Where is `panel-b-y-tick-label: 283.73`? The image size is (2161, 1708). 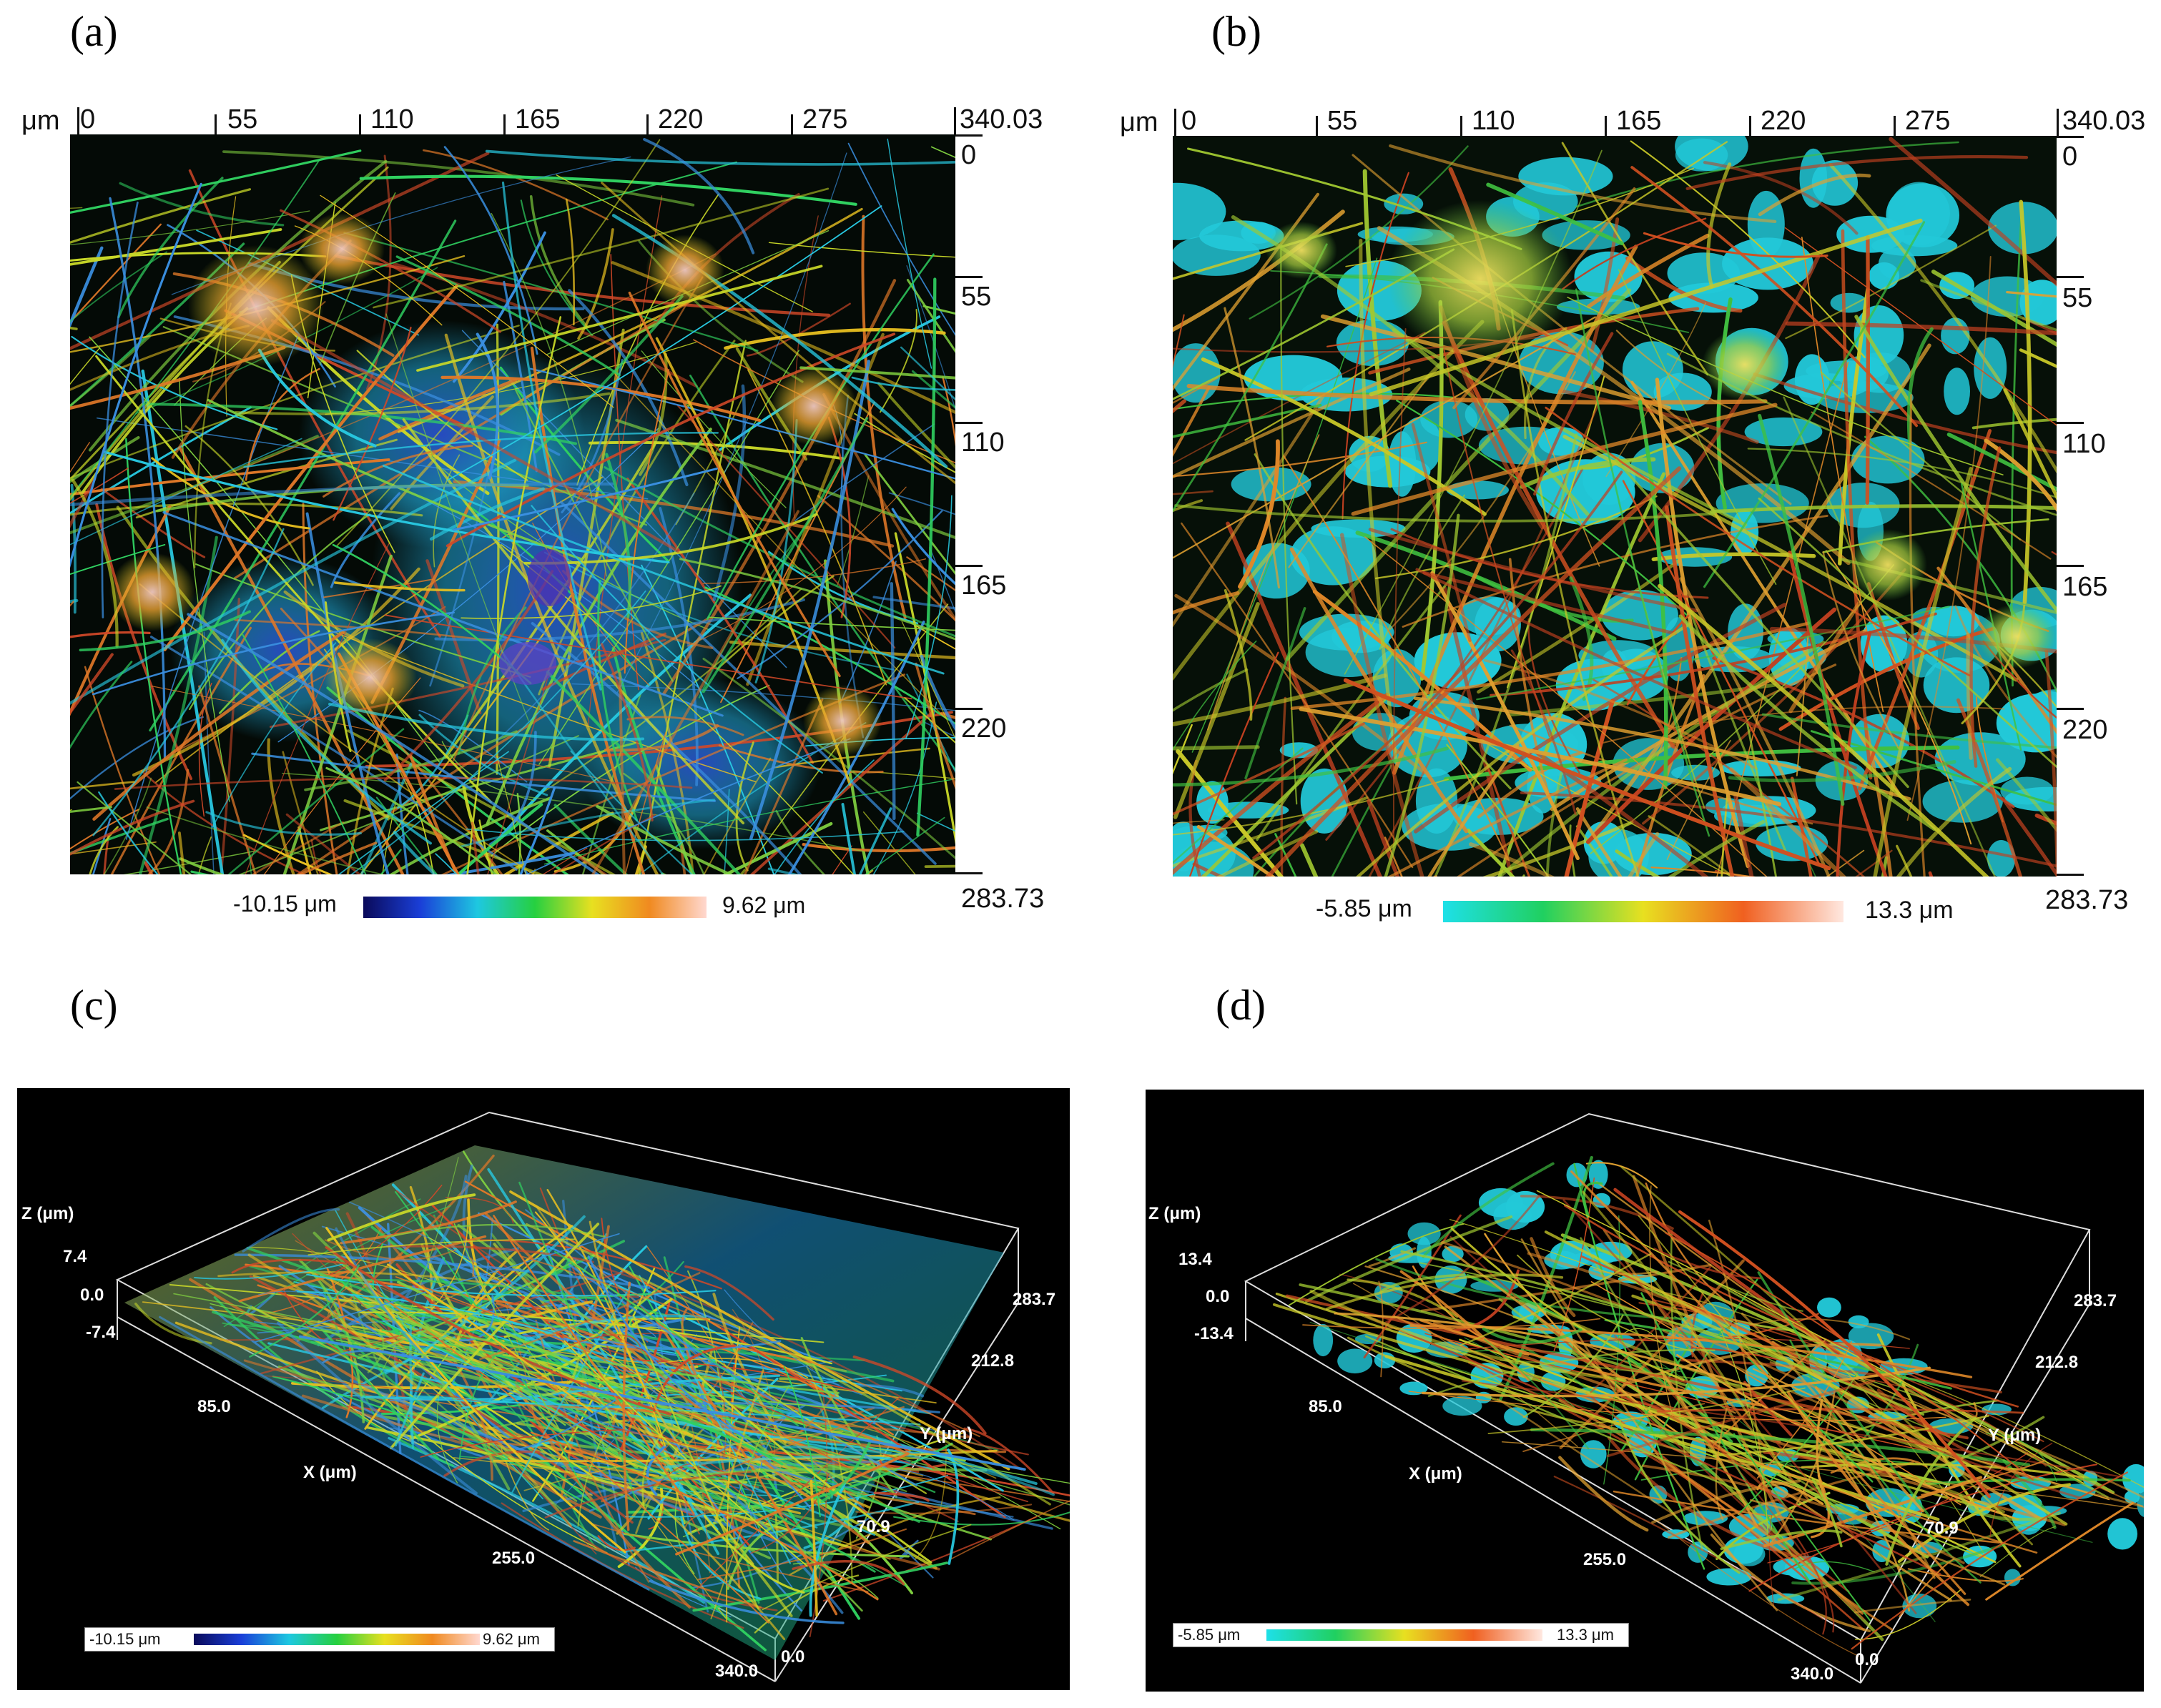
panel-b-y-tick-label: 283.73 is located at coordinates (2087, 900).